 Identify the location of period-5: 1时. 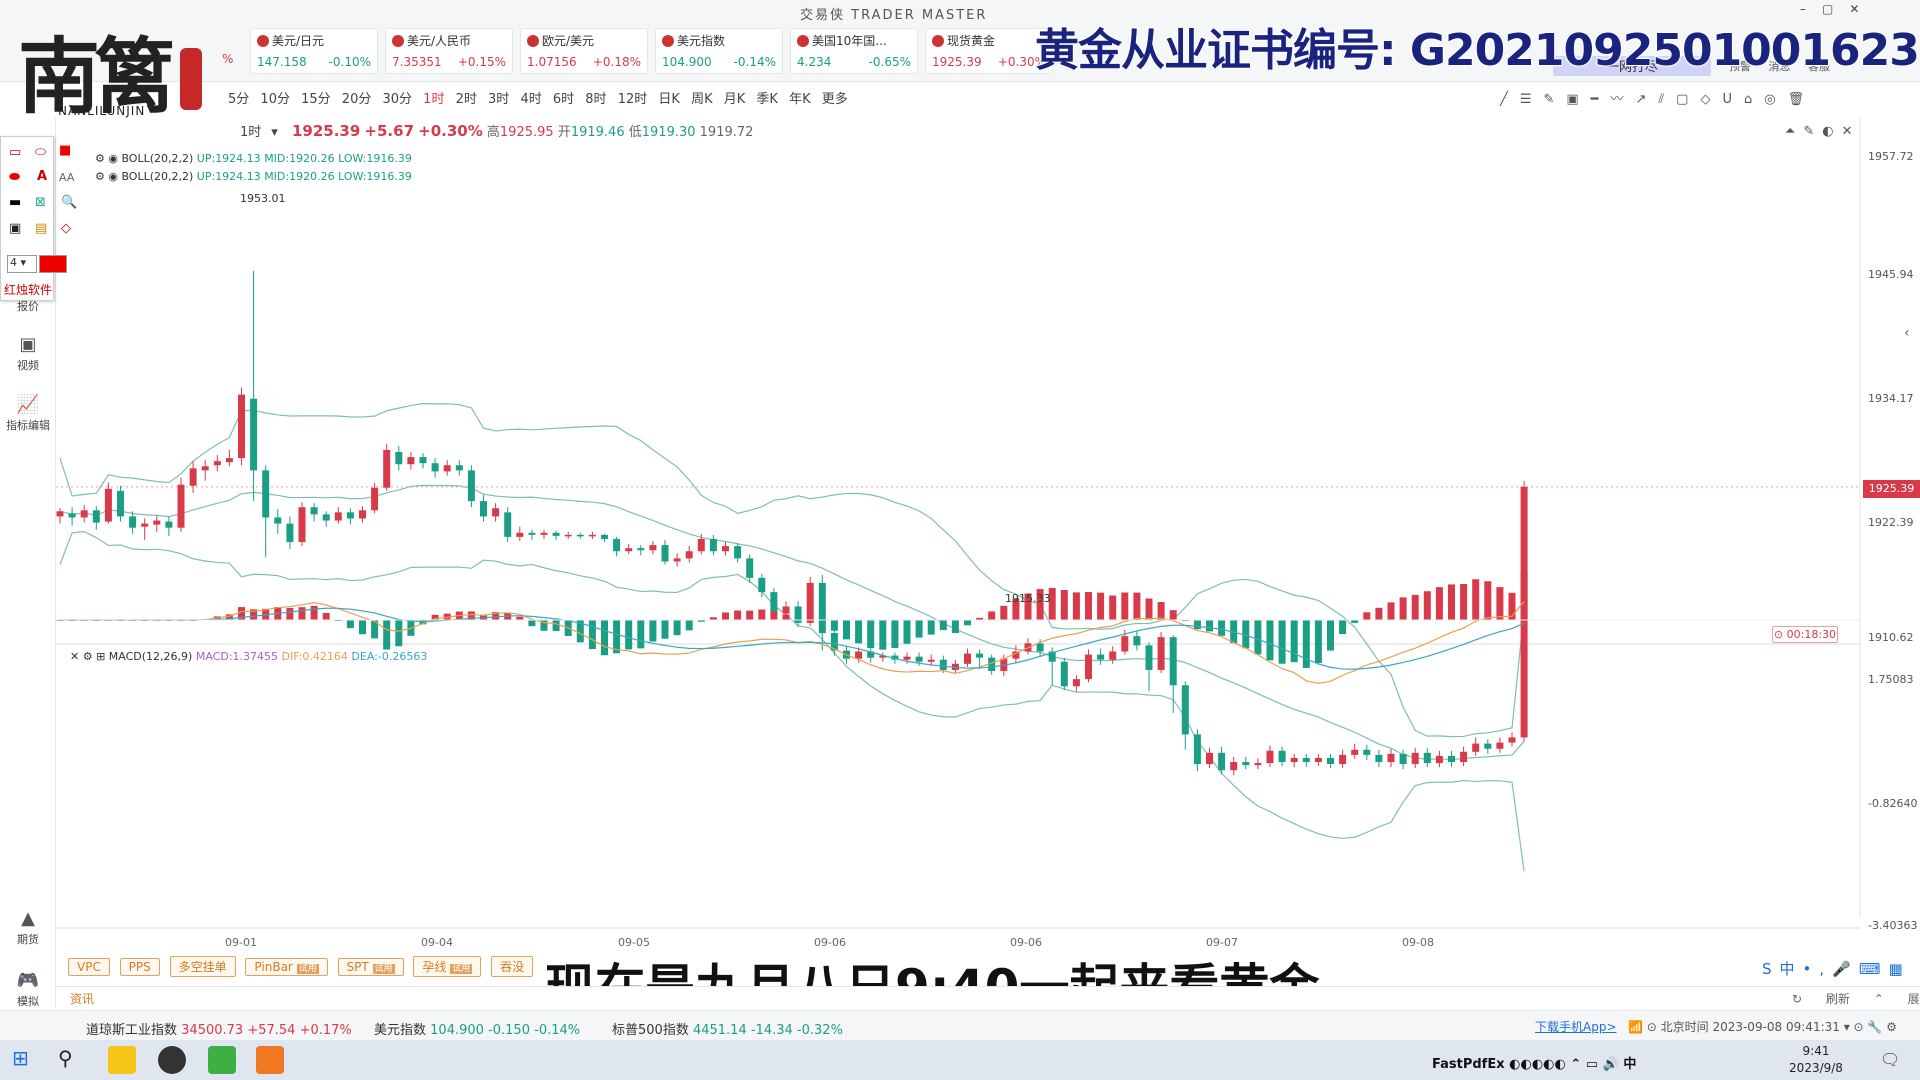
(434, 99).